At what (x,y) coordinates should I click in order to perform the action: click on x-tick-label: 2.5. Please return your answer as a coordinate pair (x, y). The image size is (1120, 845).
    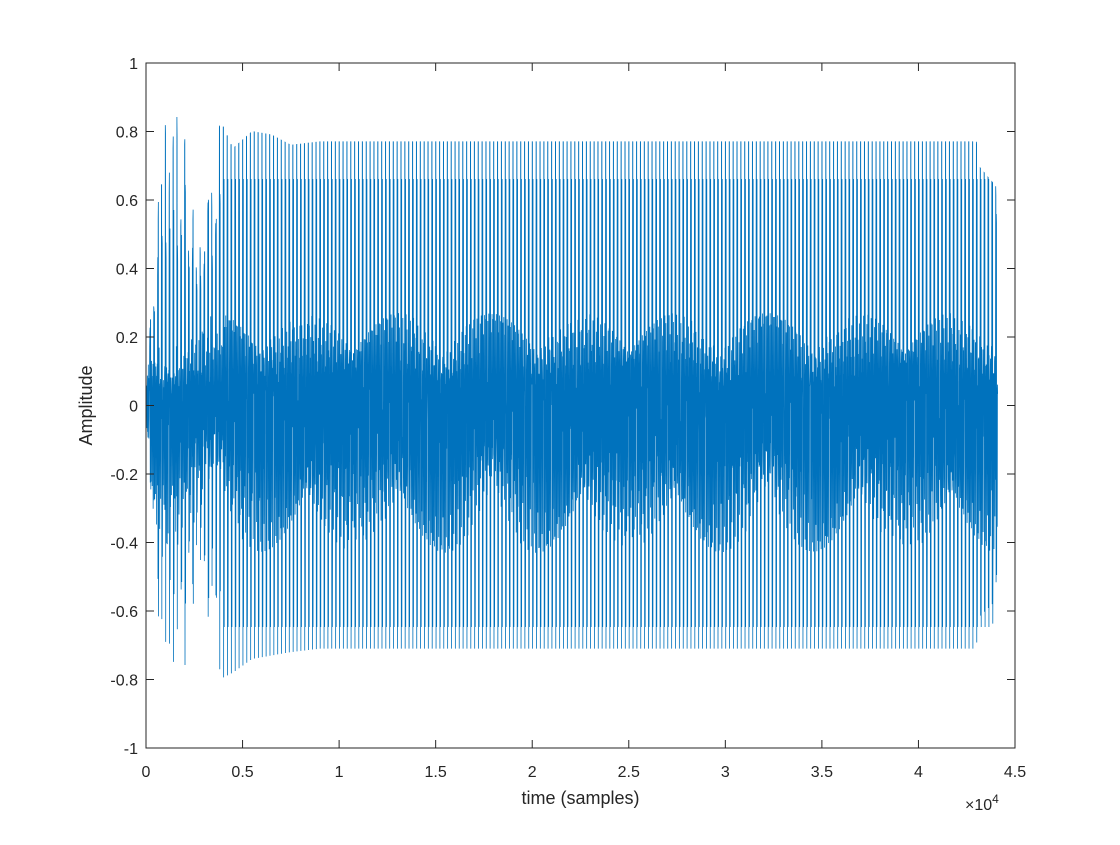
    Looking at the image, I should click on (629, 772).